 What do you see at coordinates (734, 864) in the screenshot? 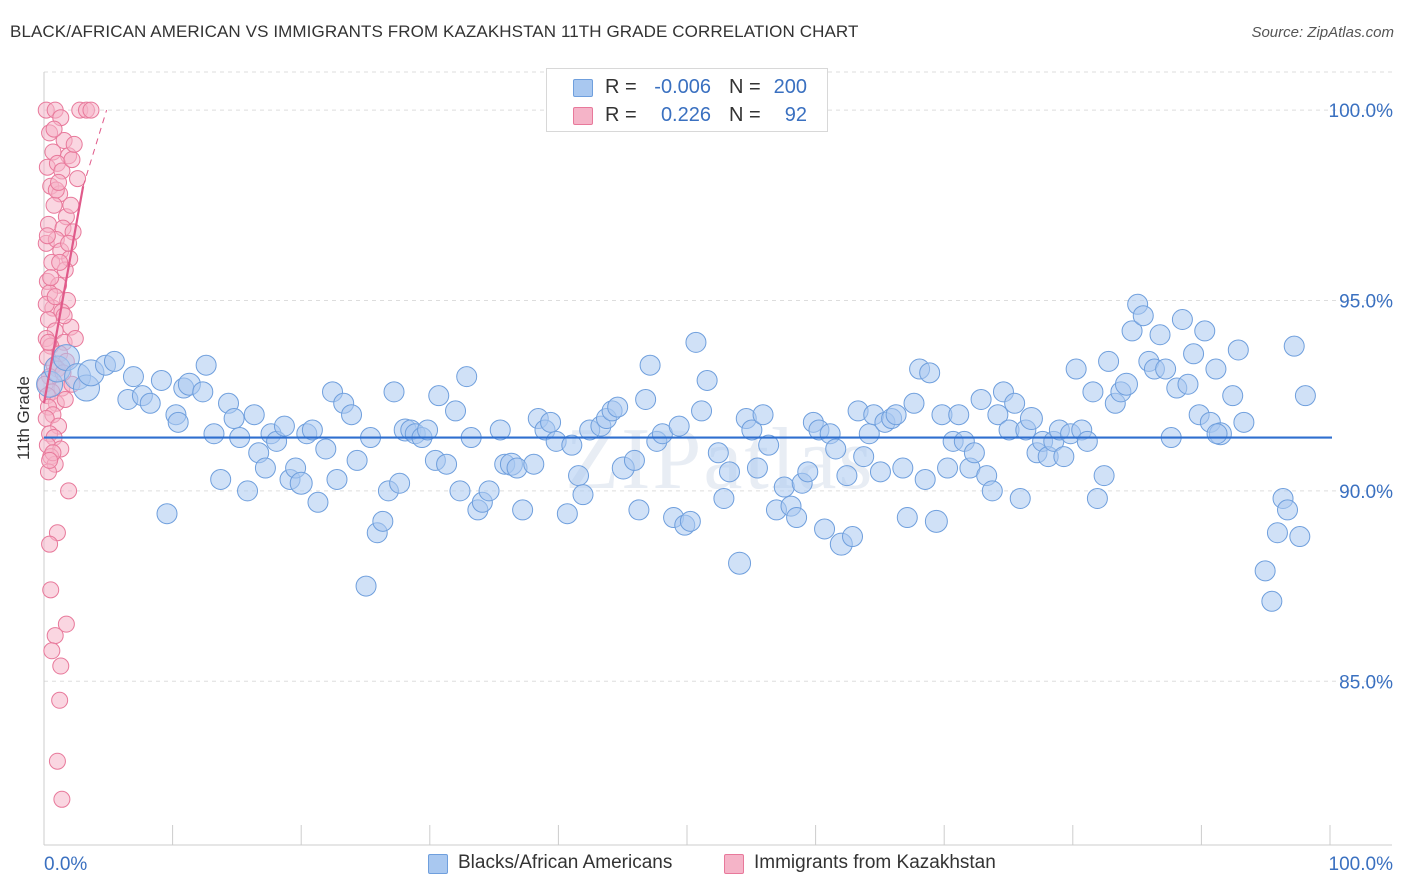
I see `bottom-legend-swatch-pink` at bounding box center [734, 864].